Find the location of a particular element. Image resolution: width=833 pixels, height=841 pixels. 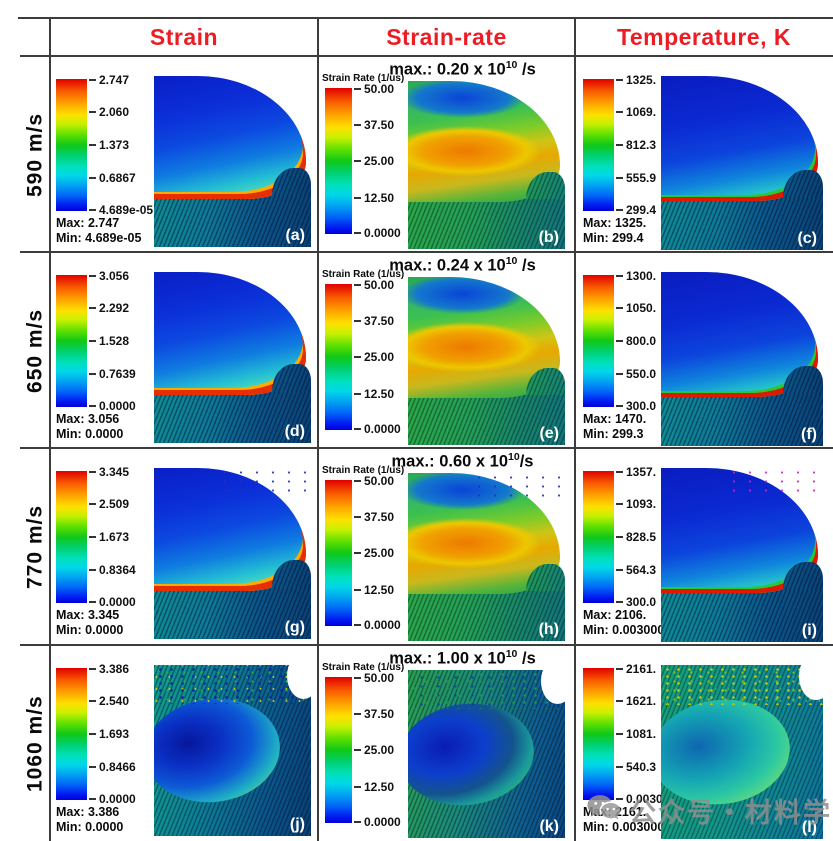

simulation-image: (e) is located at coordinates (486, 361).